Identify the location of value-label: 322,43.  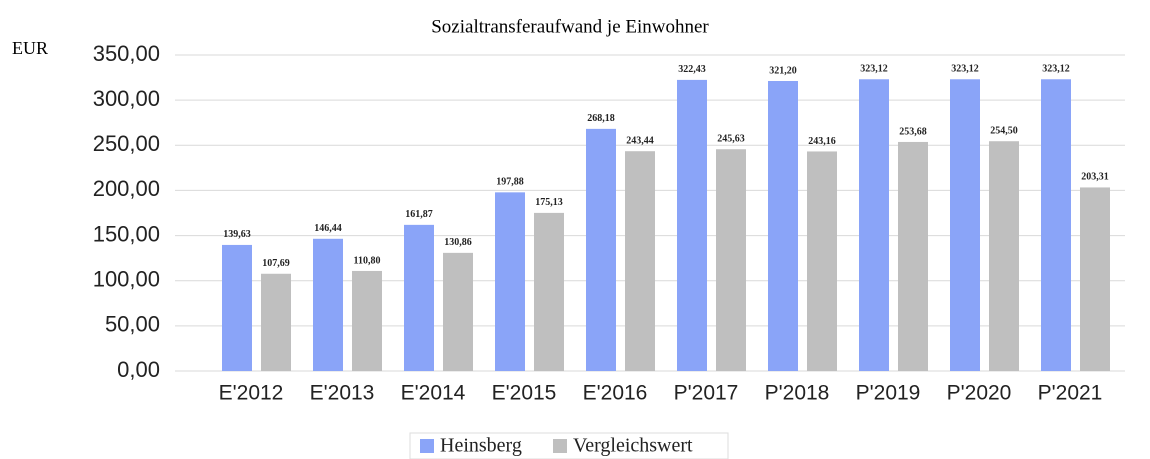
(692, 69).